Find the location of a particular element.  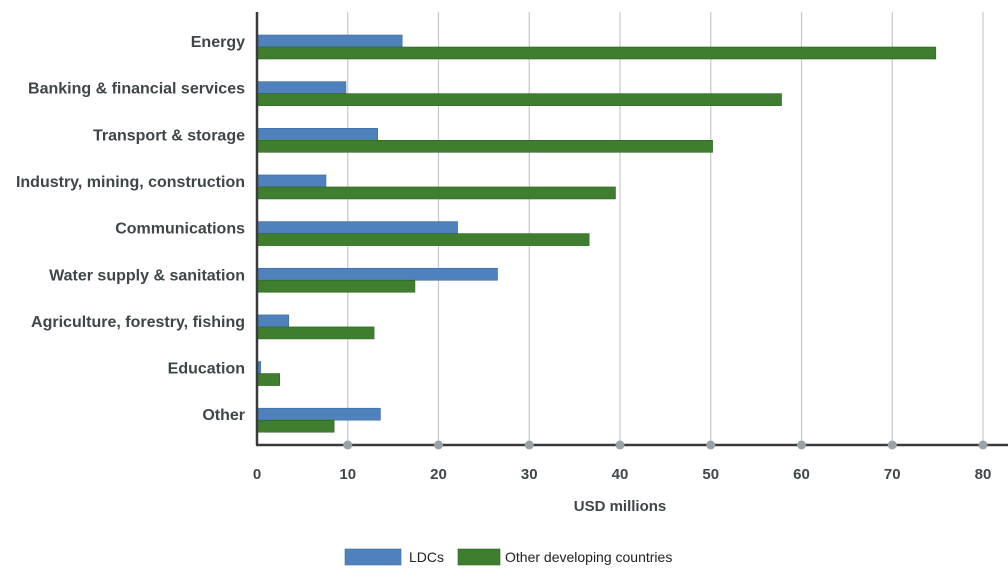

tick-labels: 0 10 20 30 40 50 60 70 80 is located at coordinates (622, 474).